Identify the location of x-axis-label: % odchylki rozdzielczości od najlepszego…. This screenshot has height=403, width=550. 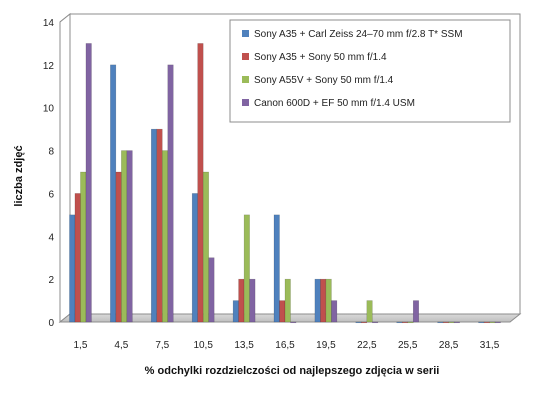
(292, 371).